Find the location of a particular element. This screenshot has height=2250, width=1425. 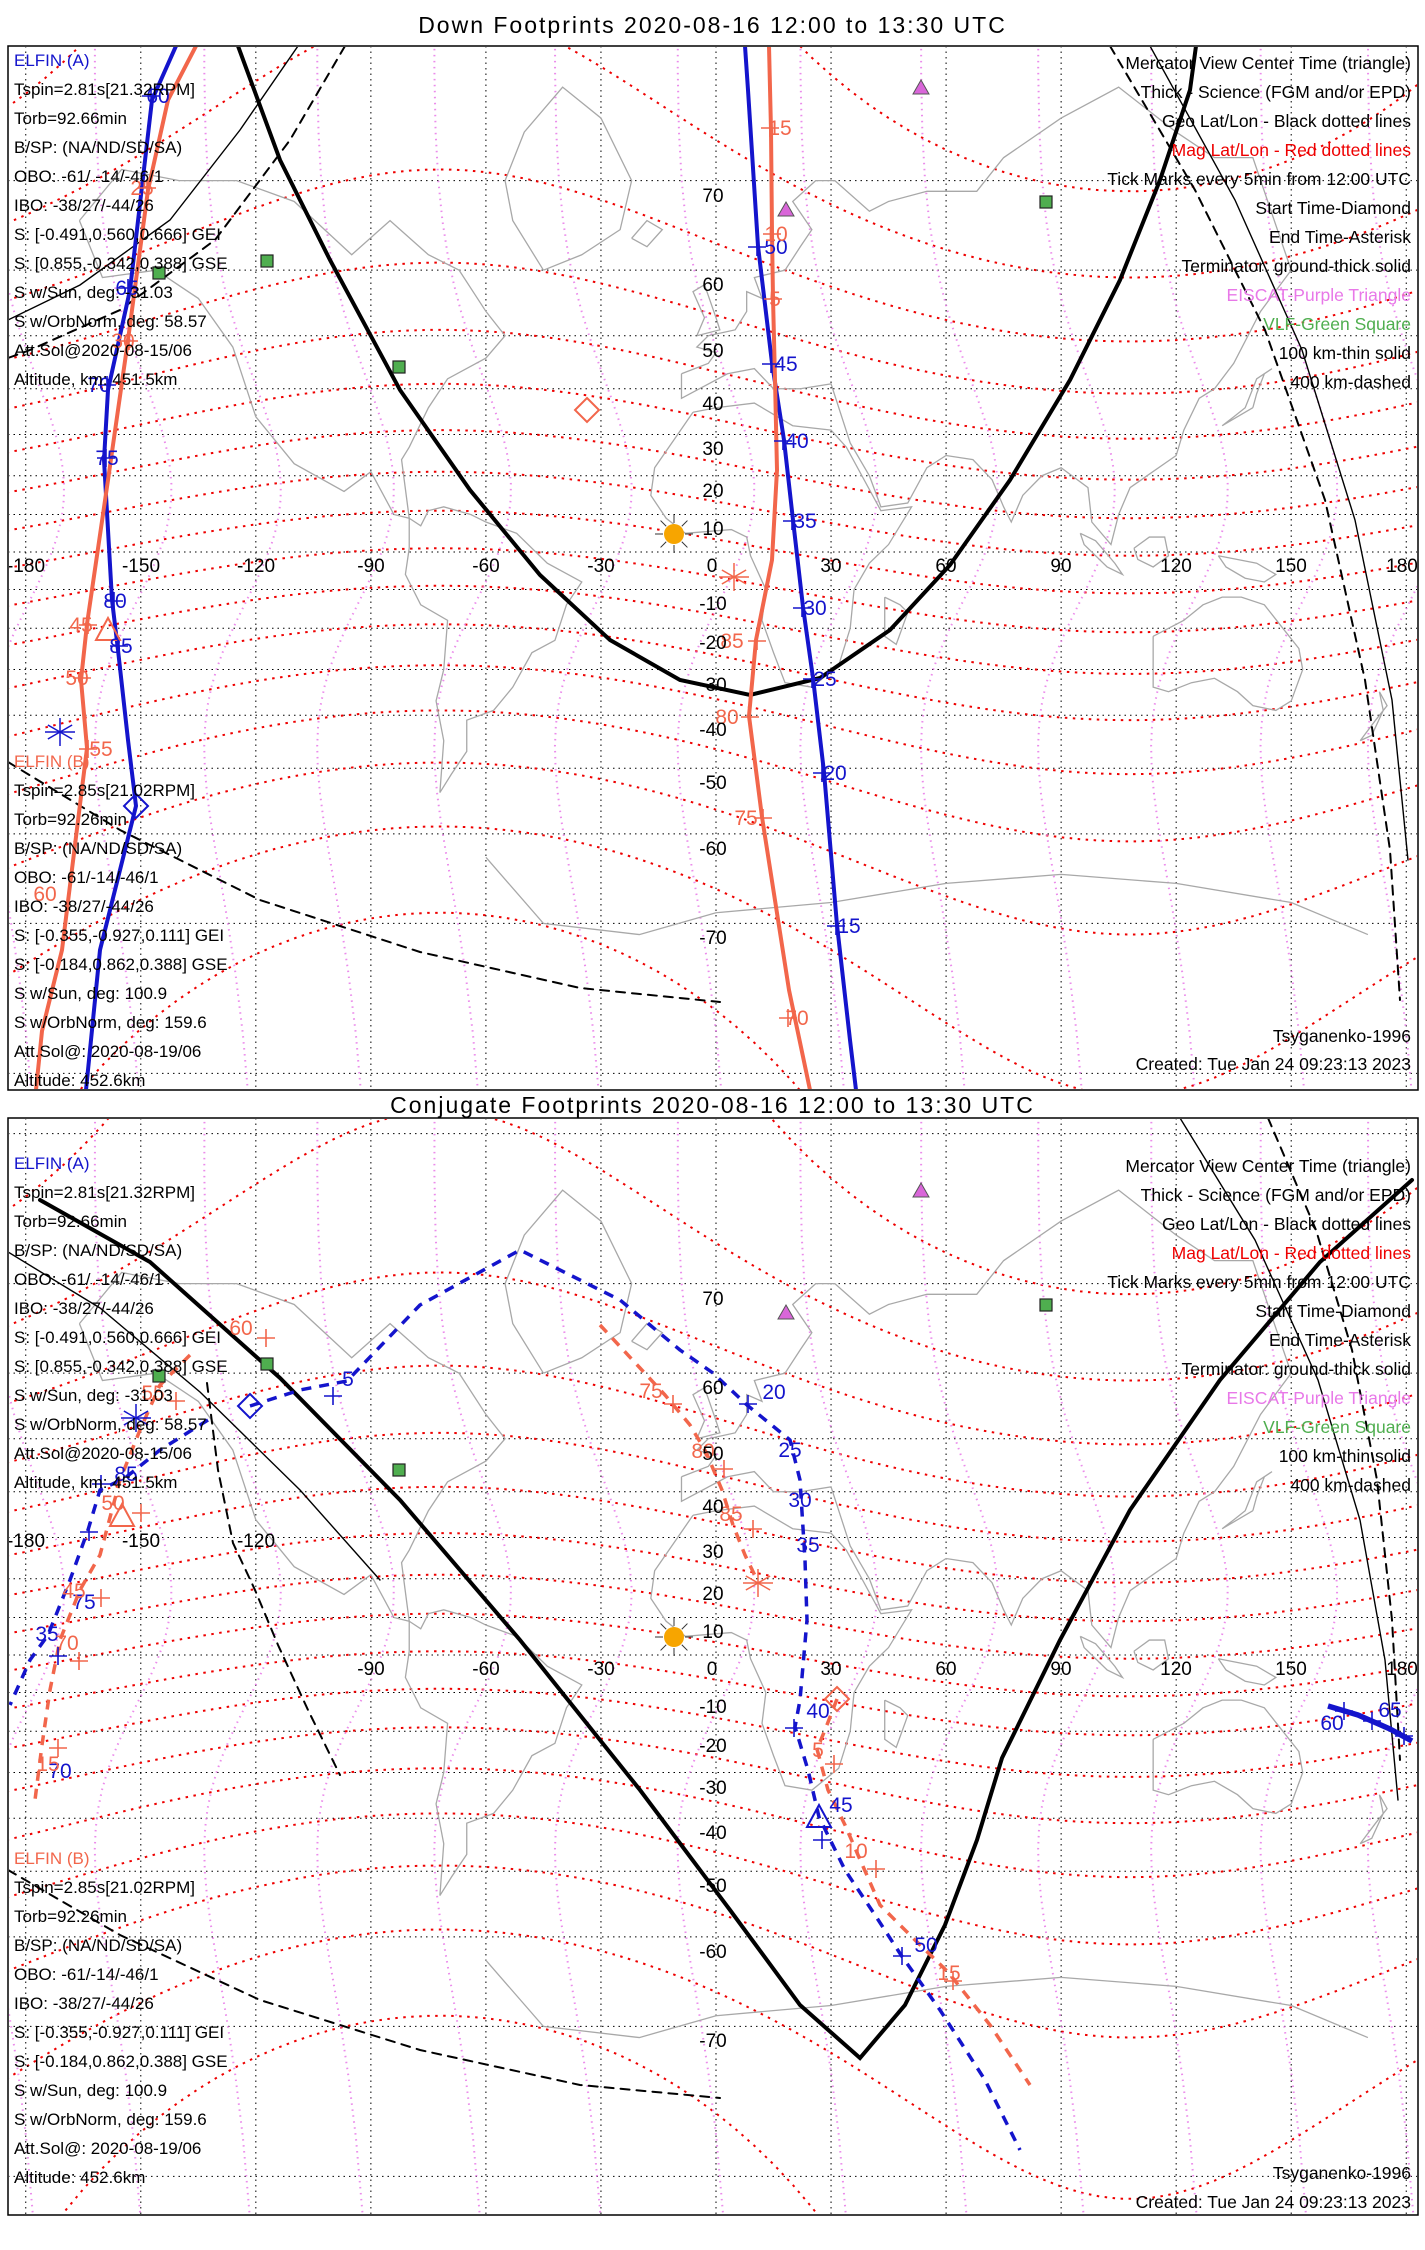

spacecraft-a-params-line: ELFIN (A) is located at coordinates (52, 1163).